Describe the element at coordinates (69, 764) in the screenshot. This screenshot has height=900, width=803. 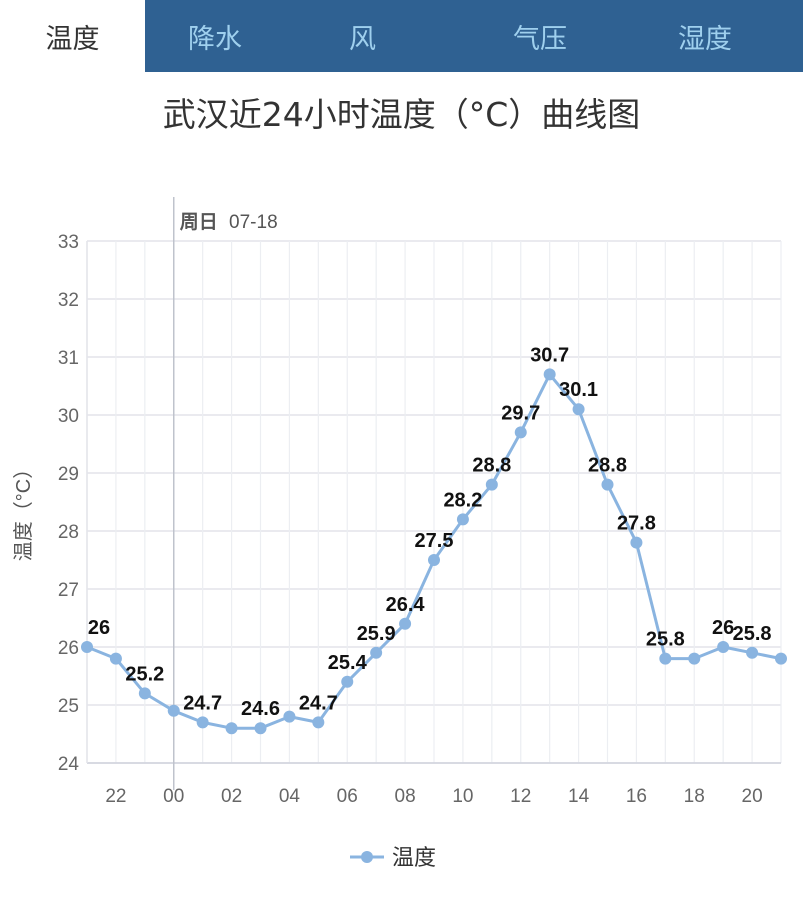
I see `y-tick-label: 24` at that location.